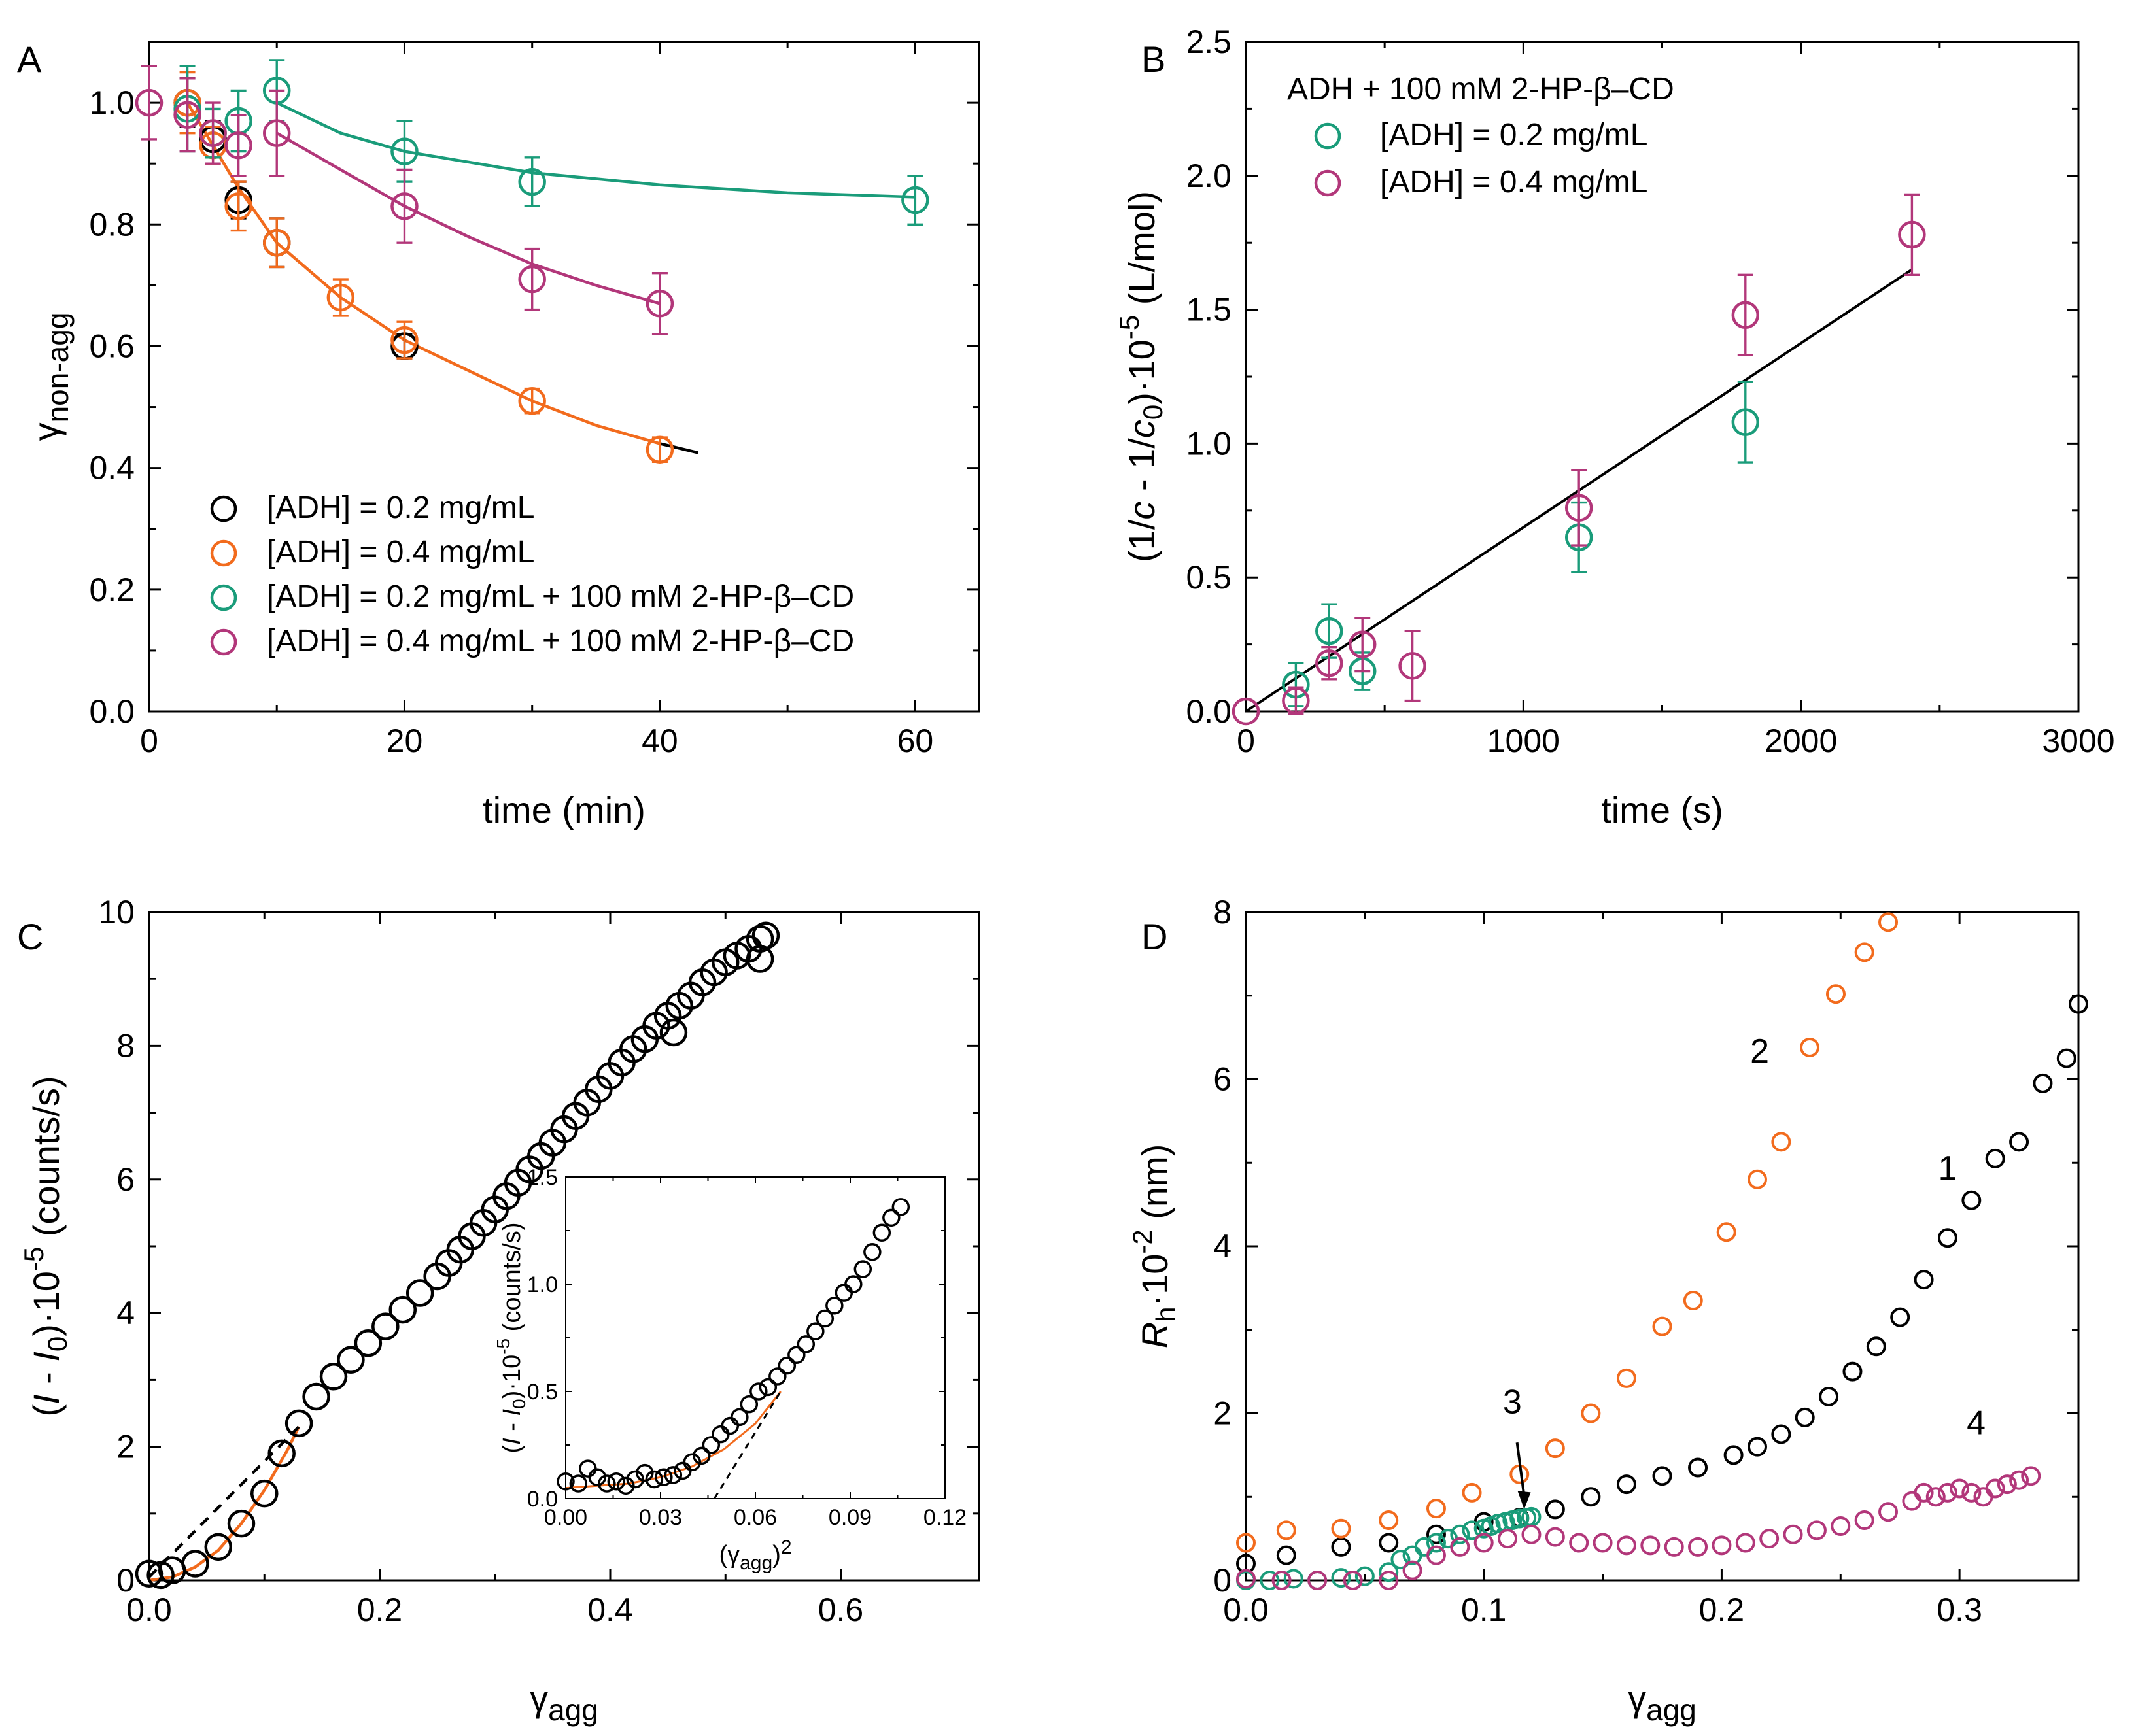 This screenshot has height=1736, width=2136. What do you see at coordinates (1520, 1470) in the screenshot?
I see `arrow-shaft` at bounding box center [1520, 1470].